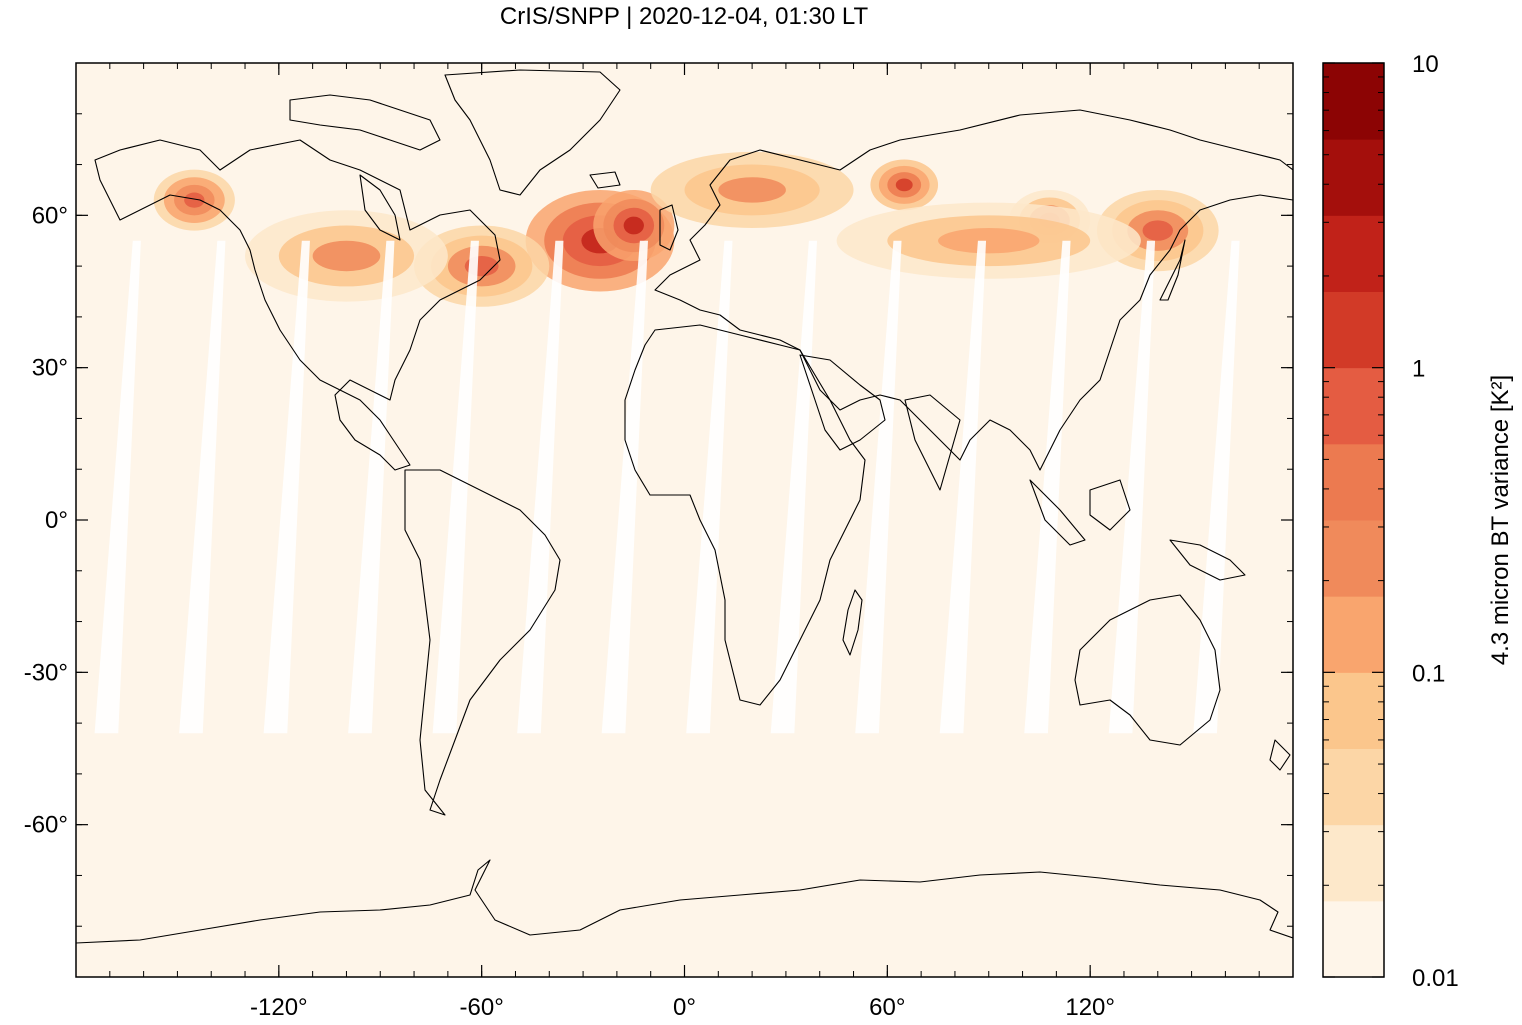 Image resolution: width=1522 pixels, height=1025 pixels. Describe the element at coordinates (669, 227) in the screenshot. I see `coastline-uk` at that location.